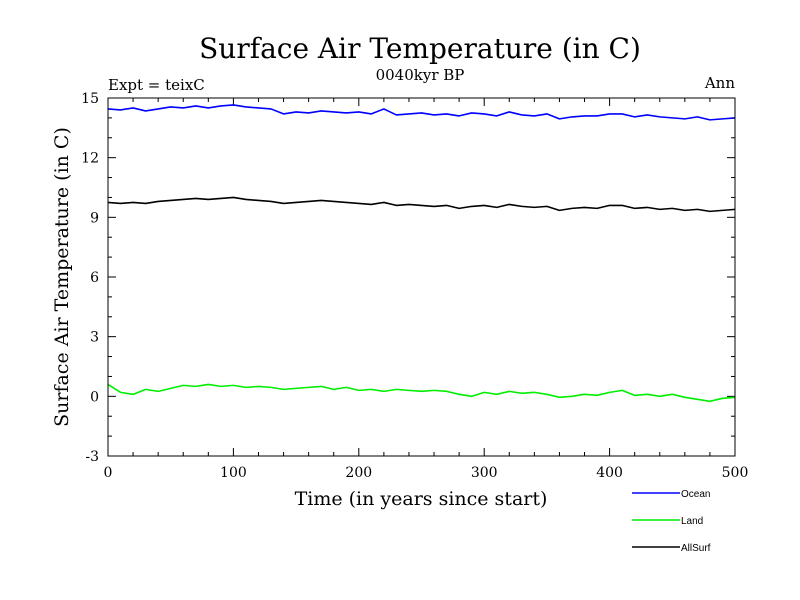 This screenshot has width=800, height=600. What do you see at coordinates (94, 397) in the screenshot?
I see `y-tick-label: 0` at bounding box center [94, 397].